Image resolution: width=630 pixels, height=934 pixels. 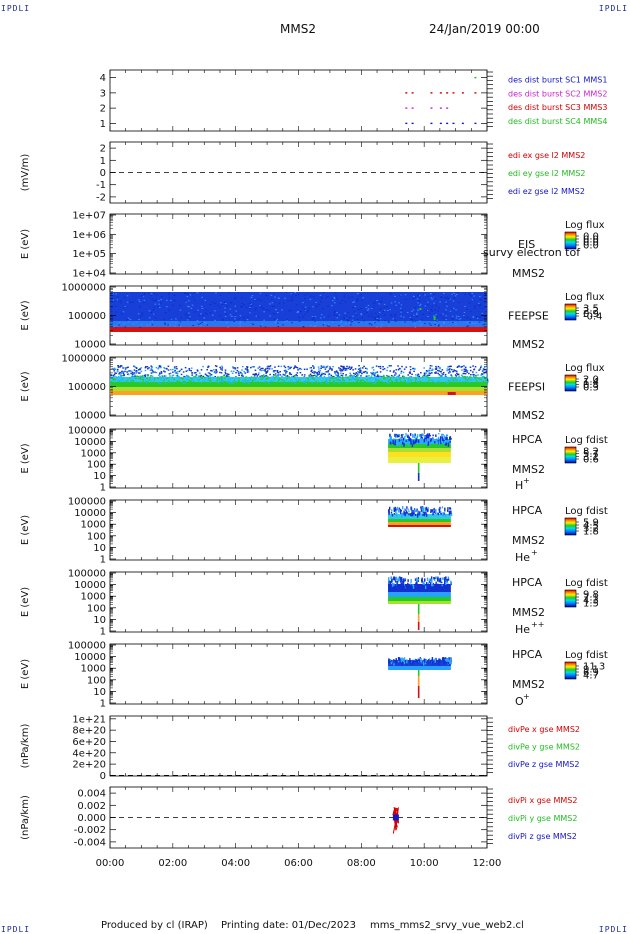 I want to click on colorbar-tick-label: 4.3, so click(x=591, y=601).